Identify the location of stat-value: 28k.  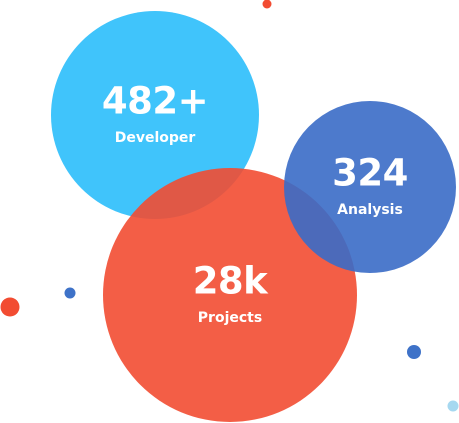
(231, 281).